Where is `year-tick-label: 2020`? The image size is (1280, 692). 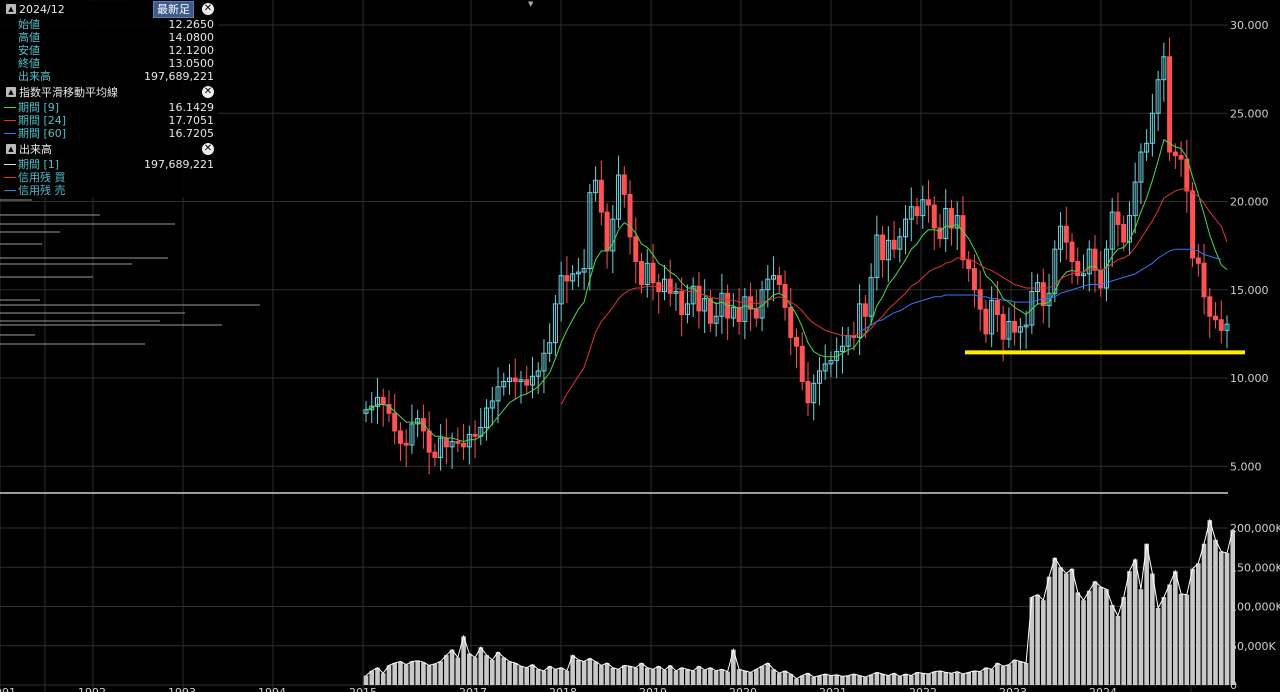
year-tick-label: 2020 is located at coordinates (743, 689).